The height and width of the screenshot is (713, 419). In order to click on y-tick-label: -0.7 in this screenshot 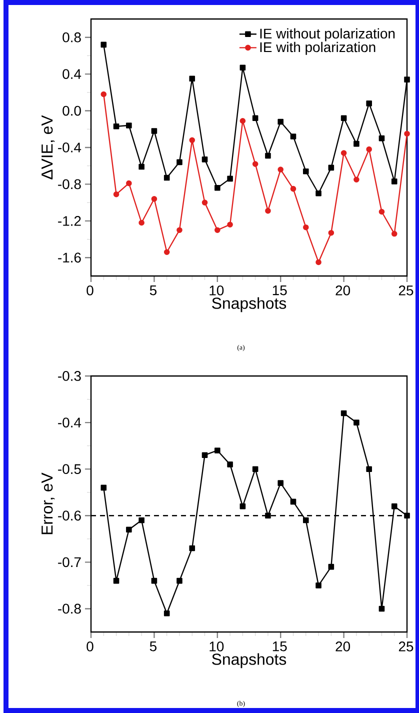, I will do `click(69, 562)`.